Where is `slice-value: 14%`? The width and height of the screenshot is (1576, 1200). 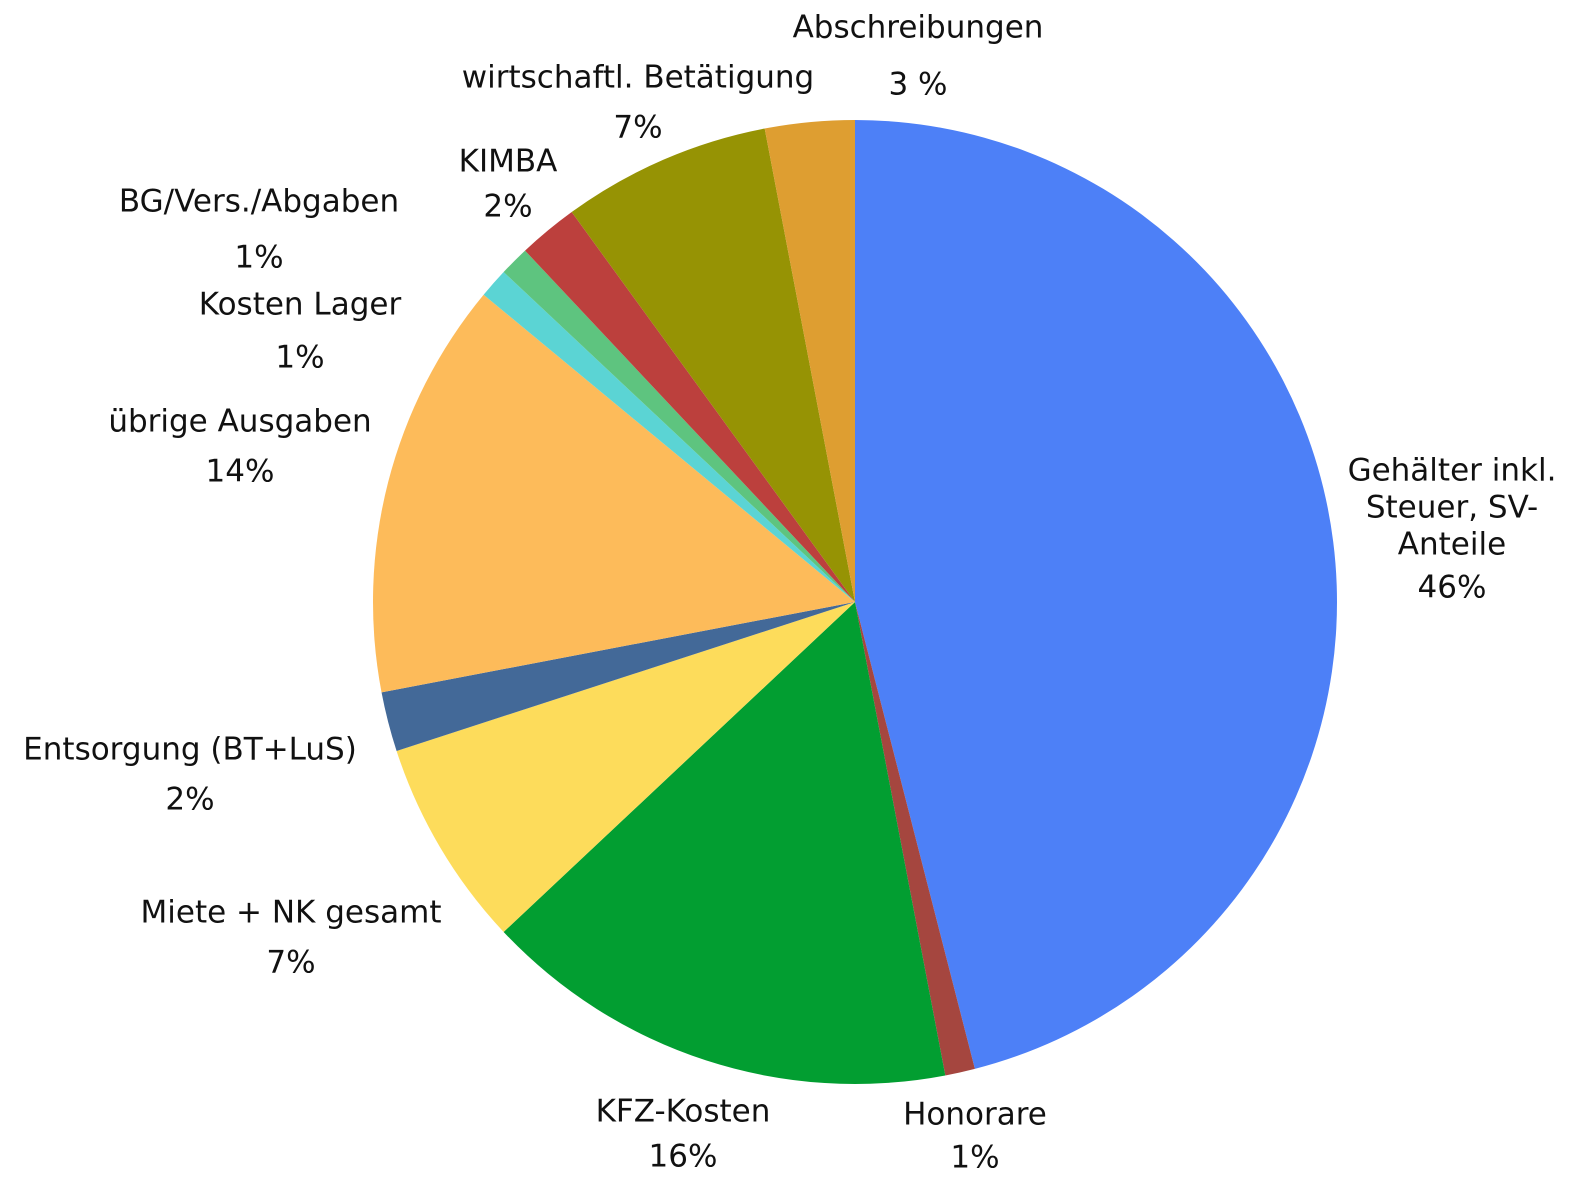 slice-value: 14% is located at coordinates (240, 471).